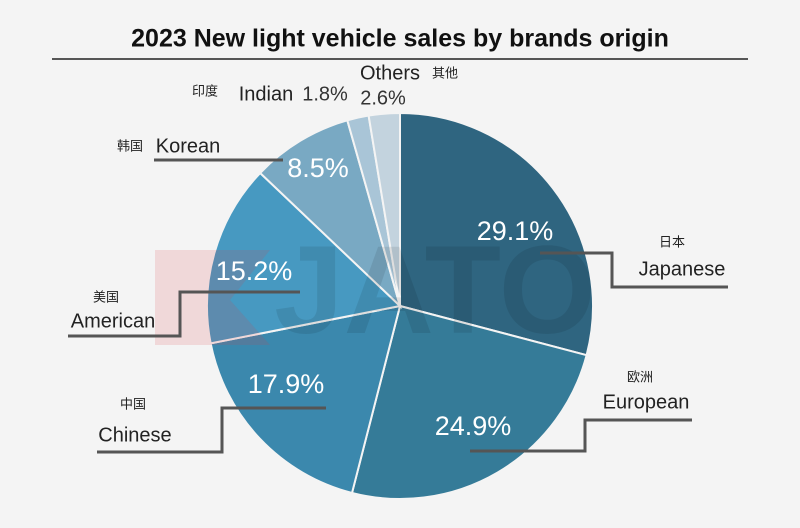  Describe the element at coordinates (383, 98) in the screenshot. I see `value-label: 2.6%` at that location.